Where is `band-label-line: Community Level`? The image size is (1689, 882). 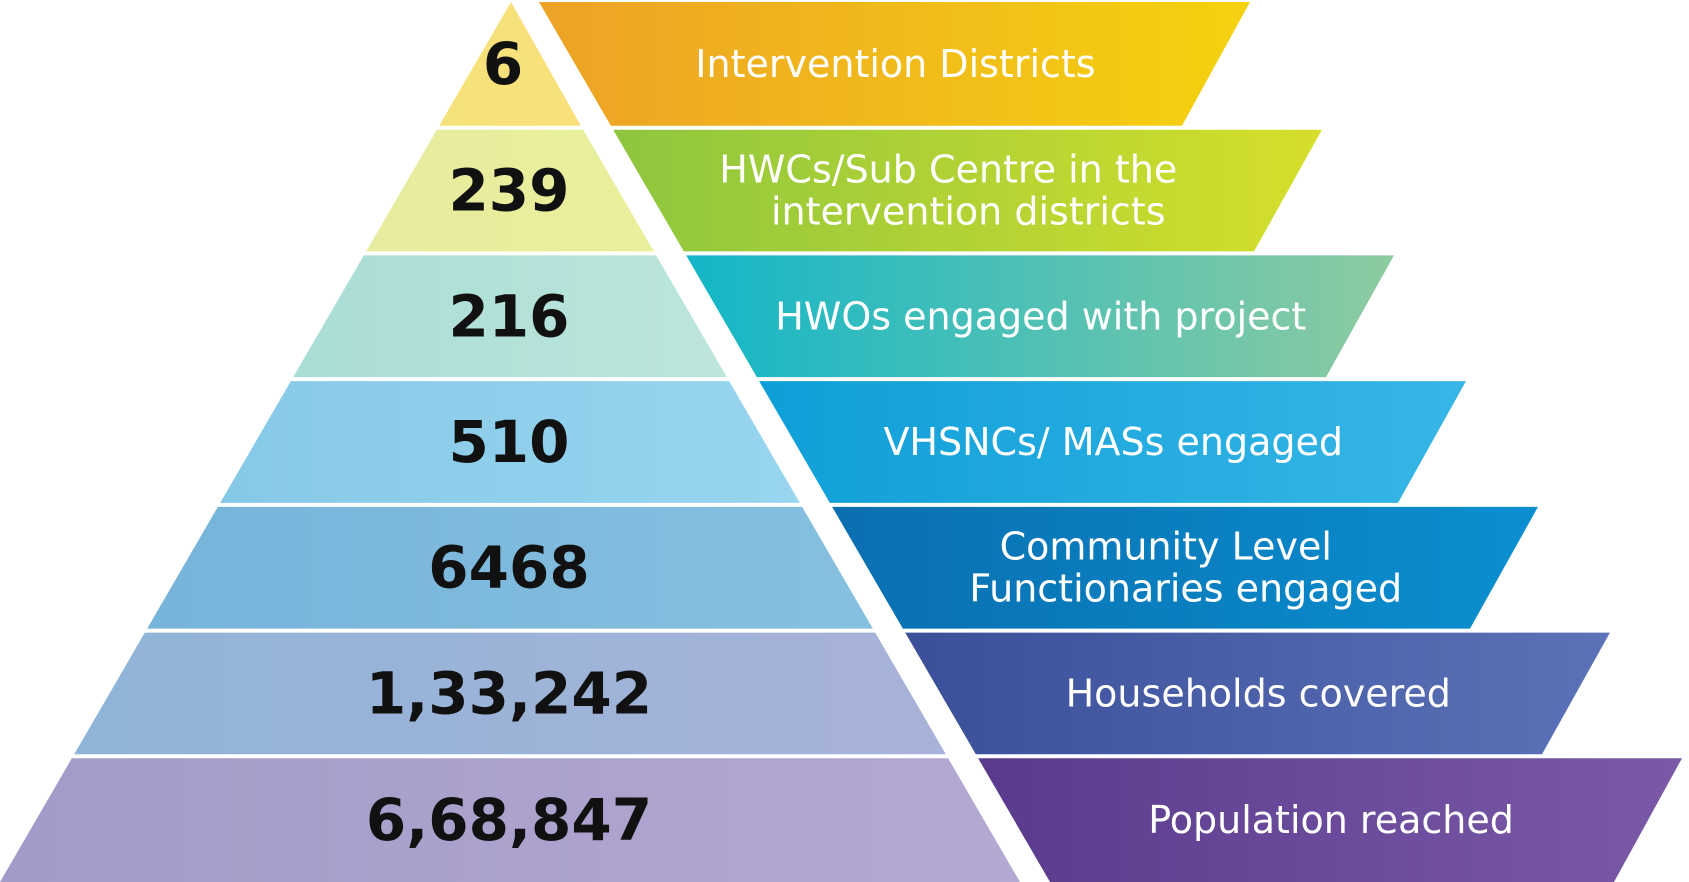 band-label-line: Community Level is located at coordinates (1166, 547).